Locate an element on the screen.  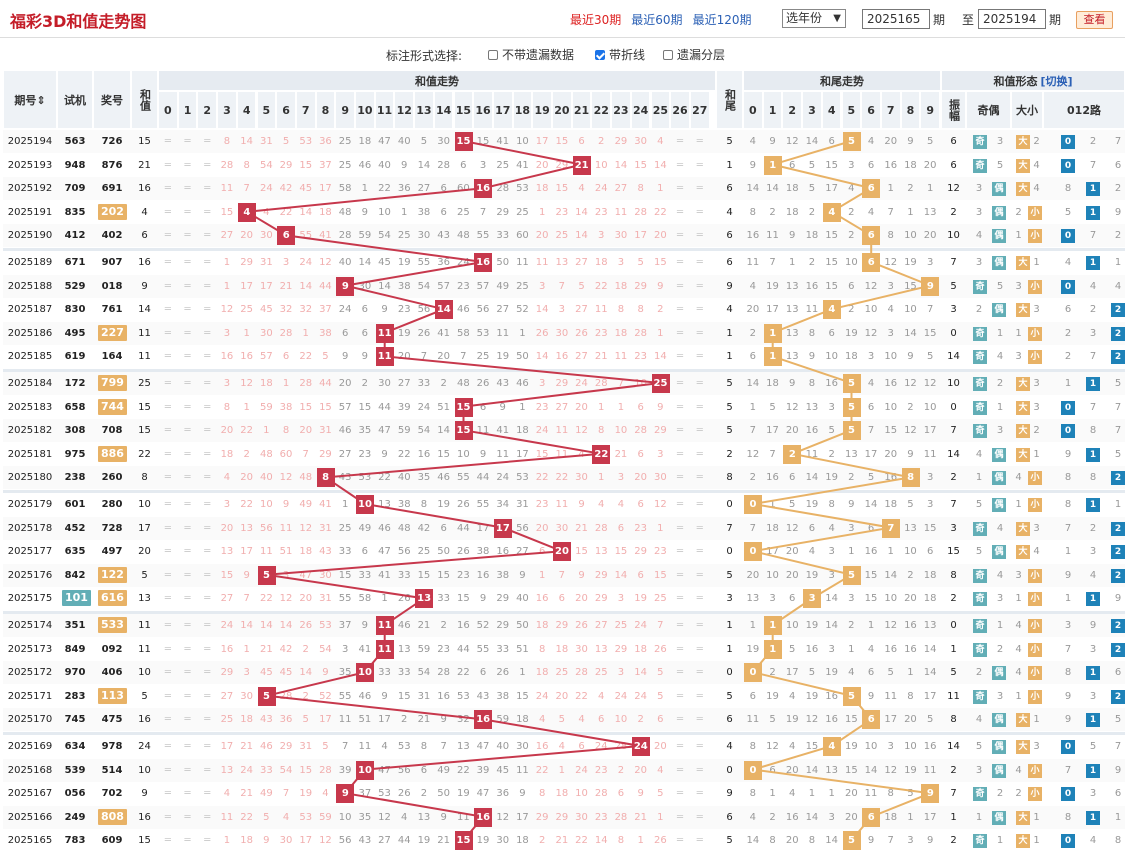
switch-link: [切换] is located at coordinates (1056, 81).